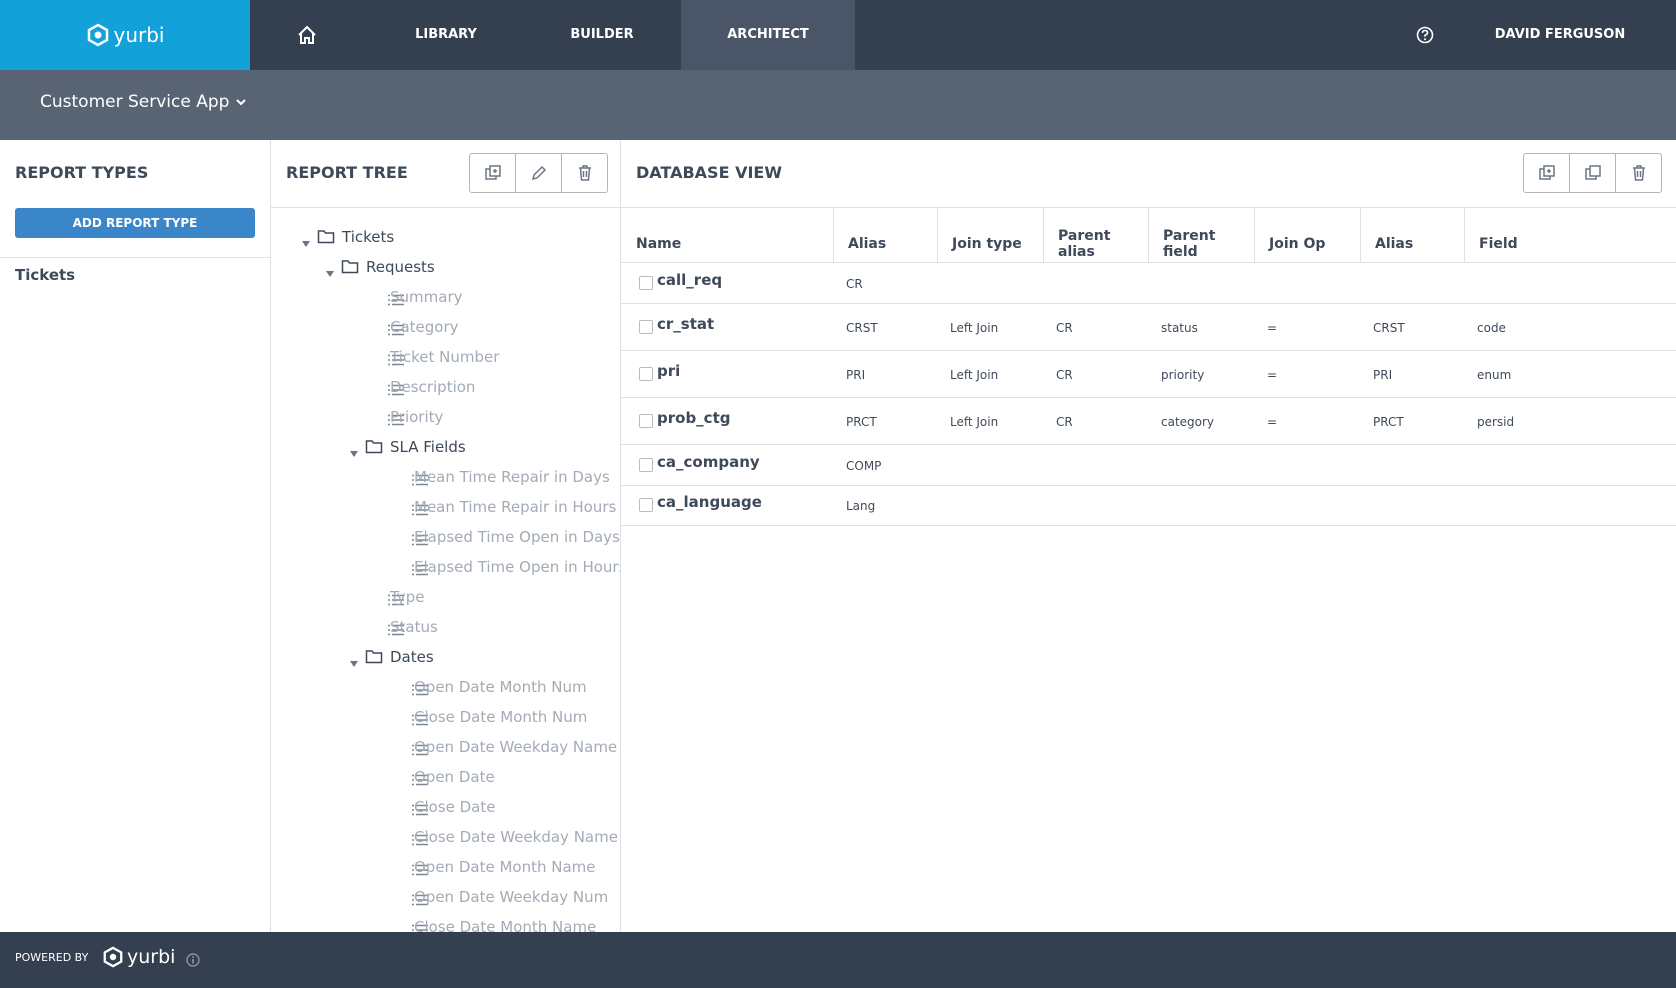 This screenshot has height=988, width=1676. What do you see at coordinates (125, 35) in the screenshot?
I see `logo: yurbi` at bounding box center [125, 35].